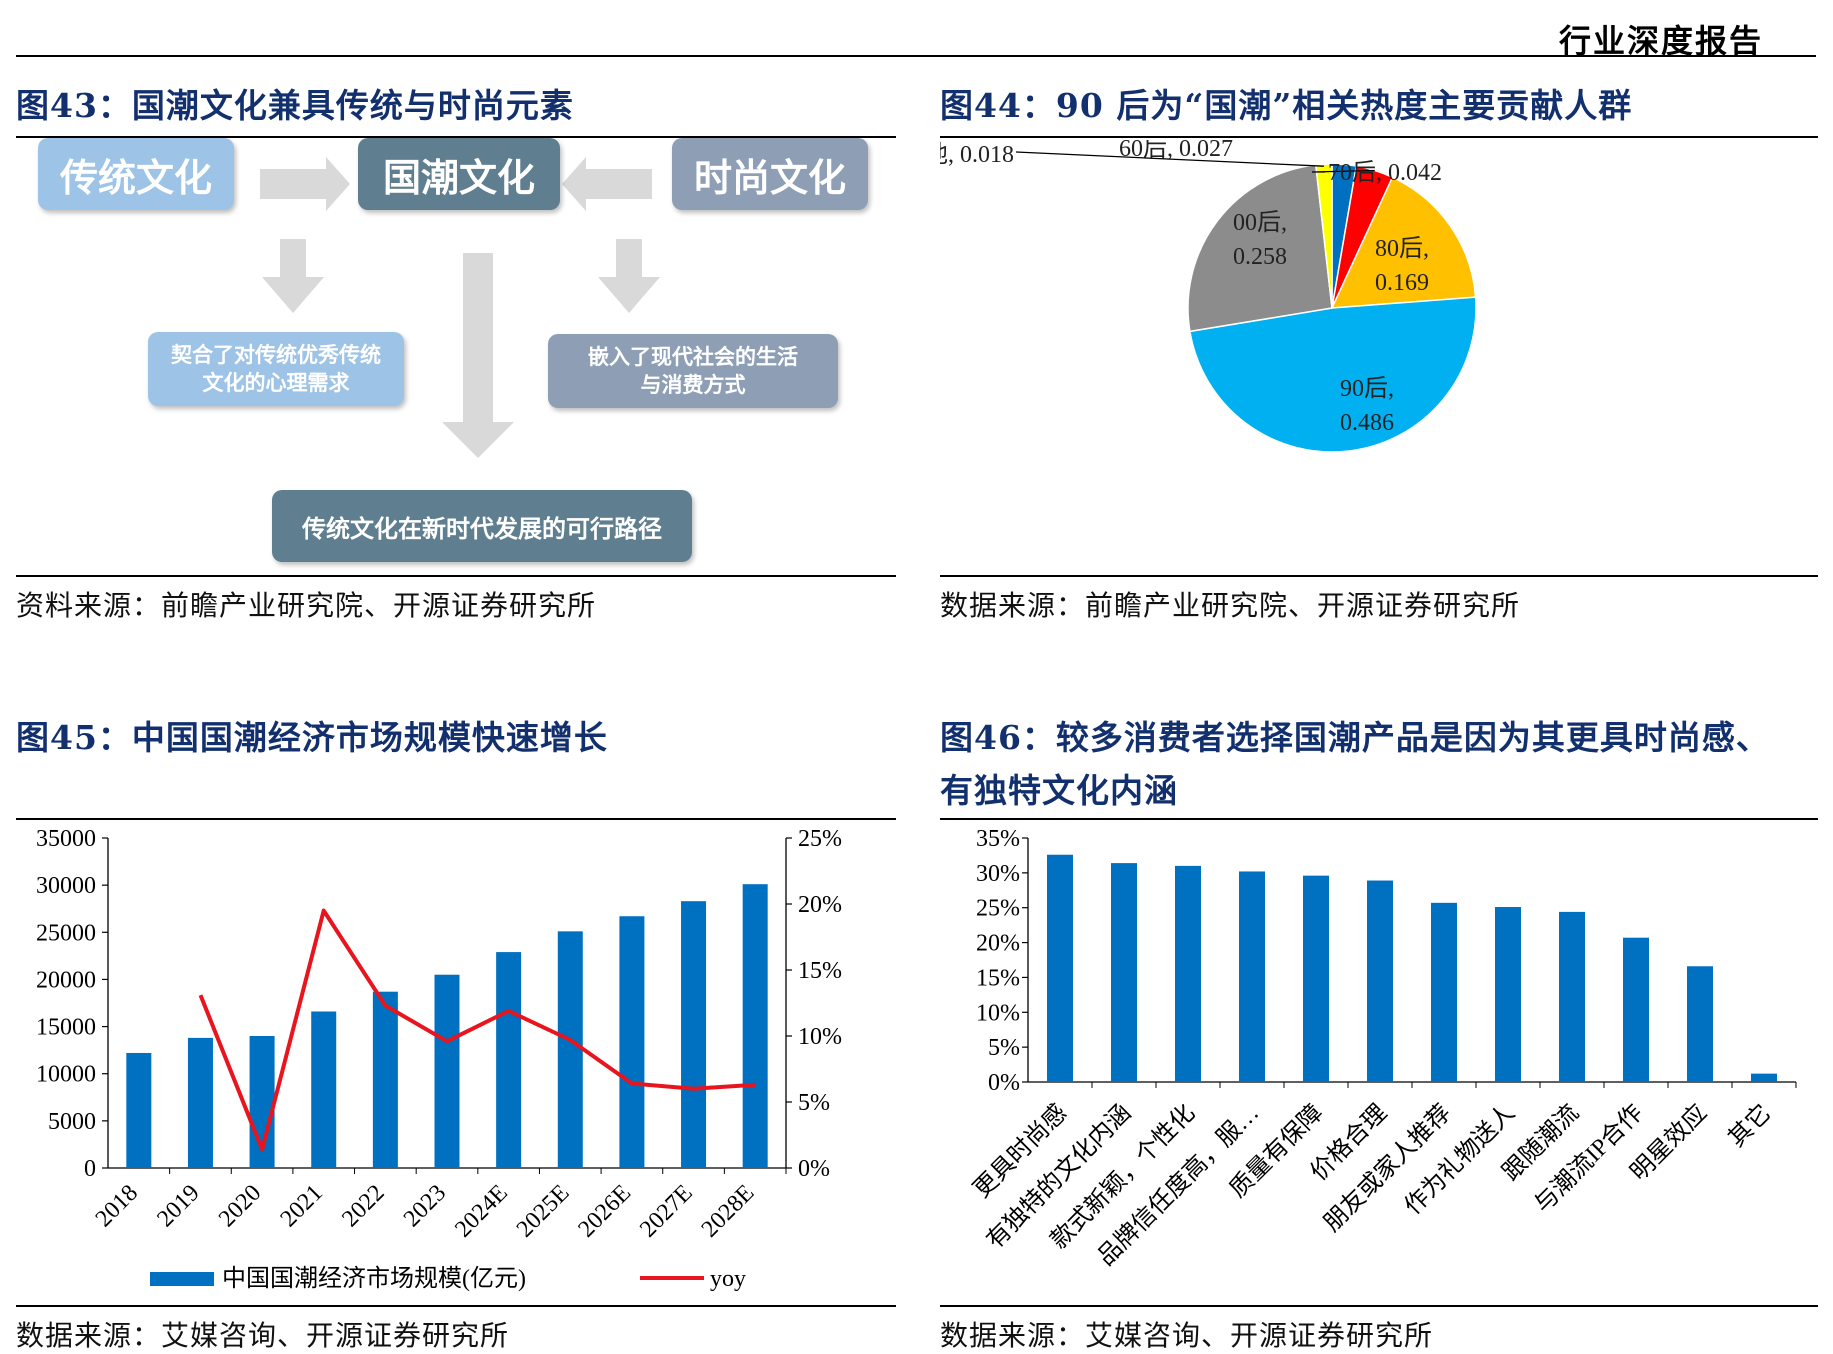  I want to click on fig45-top-rule, so click(456, 819).